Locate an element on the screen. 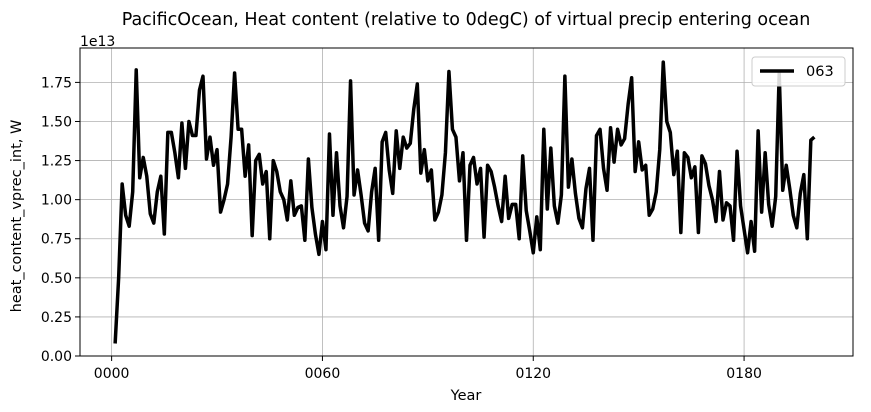 Image resolution: width=871 pixels, height=412 pixels. legend: 063 is located at coordinates (798, 71).